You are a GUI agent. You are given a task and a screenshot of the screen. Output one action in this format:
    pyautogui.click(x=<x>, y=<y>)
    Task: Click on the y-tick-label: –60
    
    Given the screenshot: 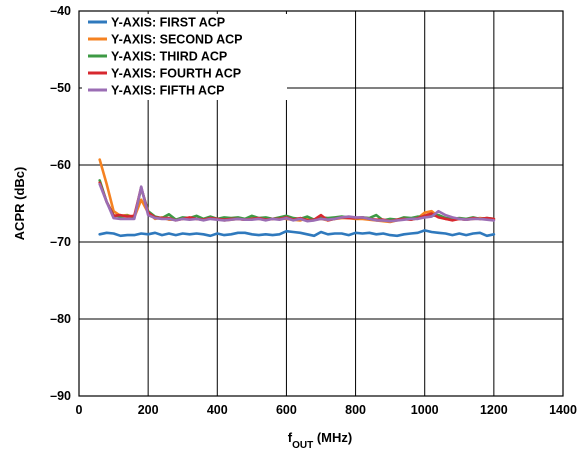 What is the action you would take?
    pyautogui.click(x=60, y=165)
    